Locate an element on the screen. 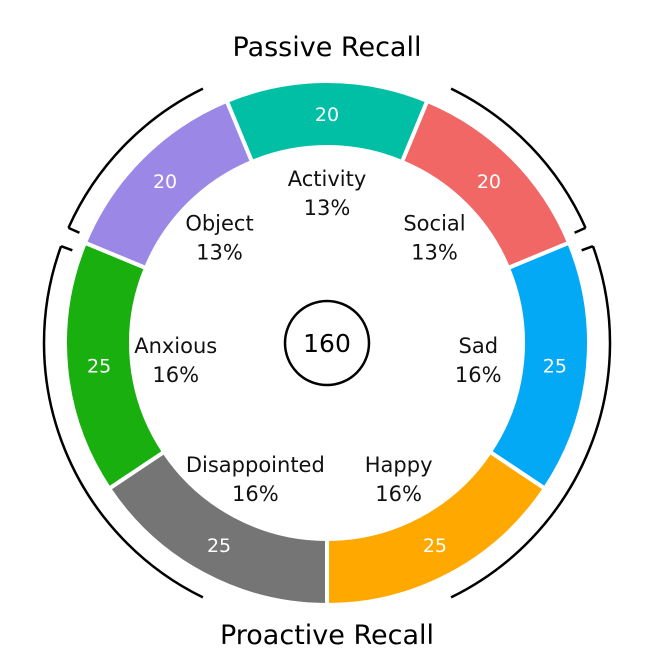 The height and width of the screenshot is (669, 665). value-label-sad: 25 is located at coordinates (555, 366).